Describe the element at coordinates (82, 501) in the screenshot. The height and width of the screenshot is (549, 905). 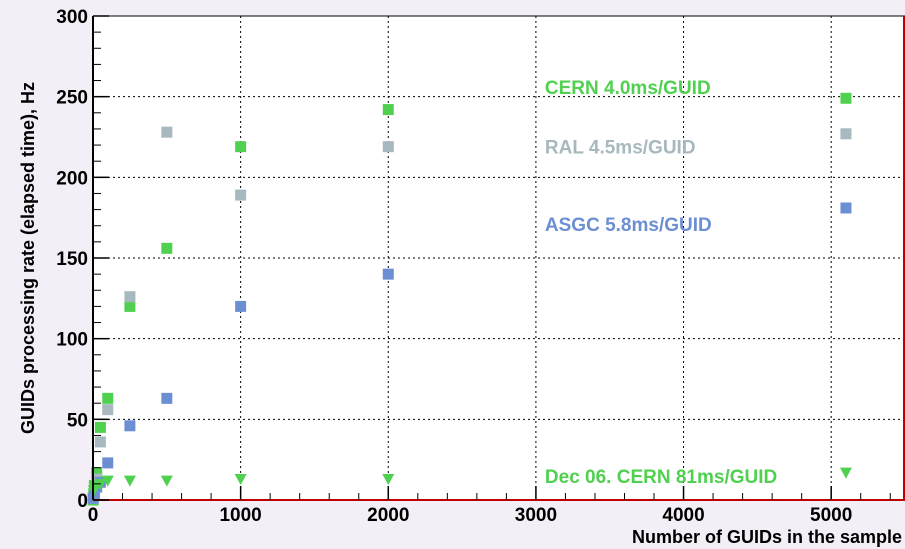
I see `y-tick-label: 0` at that location.